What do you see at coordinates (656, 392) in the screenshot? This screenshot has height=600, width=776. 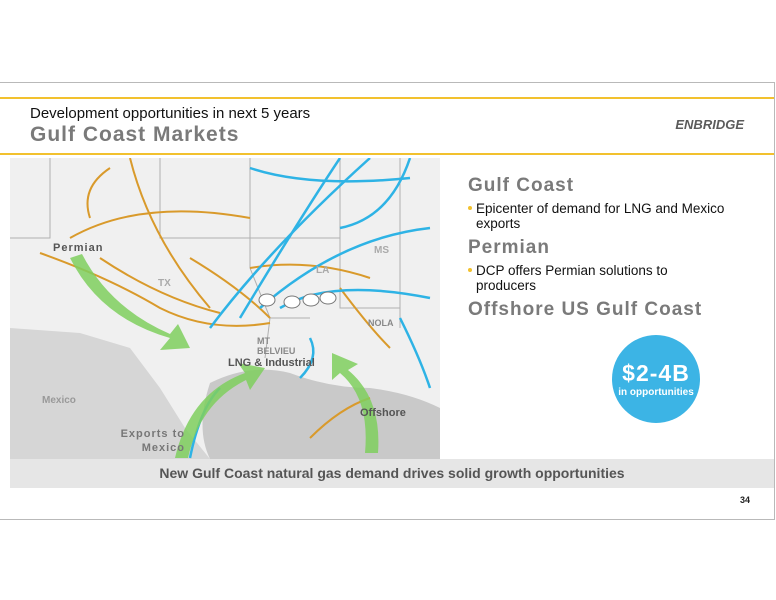 I see `callout-caption: in opportunities` at bounding box center [656, 392].